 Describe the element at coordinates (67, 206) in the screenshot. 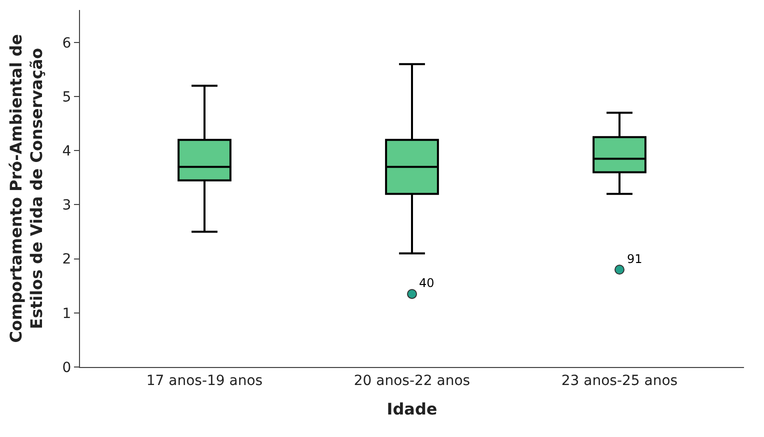

I see `y-tick-label: 3` at that location.